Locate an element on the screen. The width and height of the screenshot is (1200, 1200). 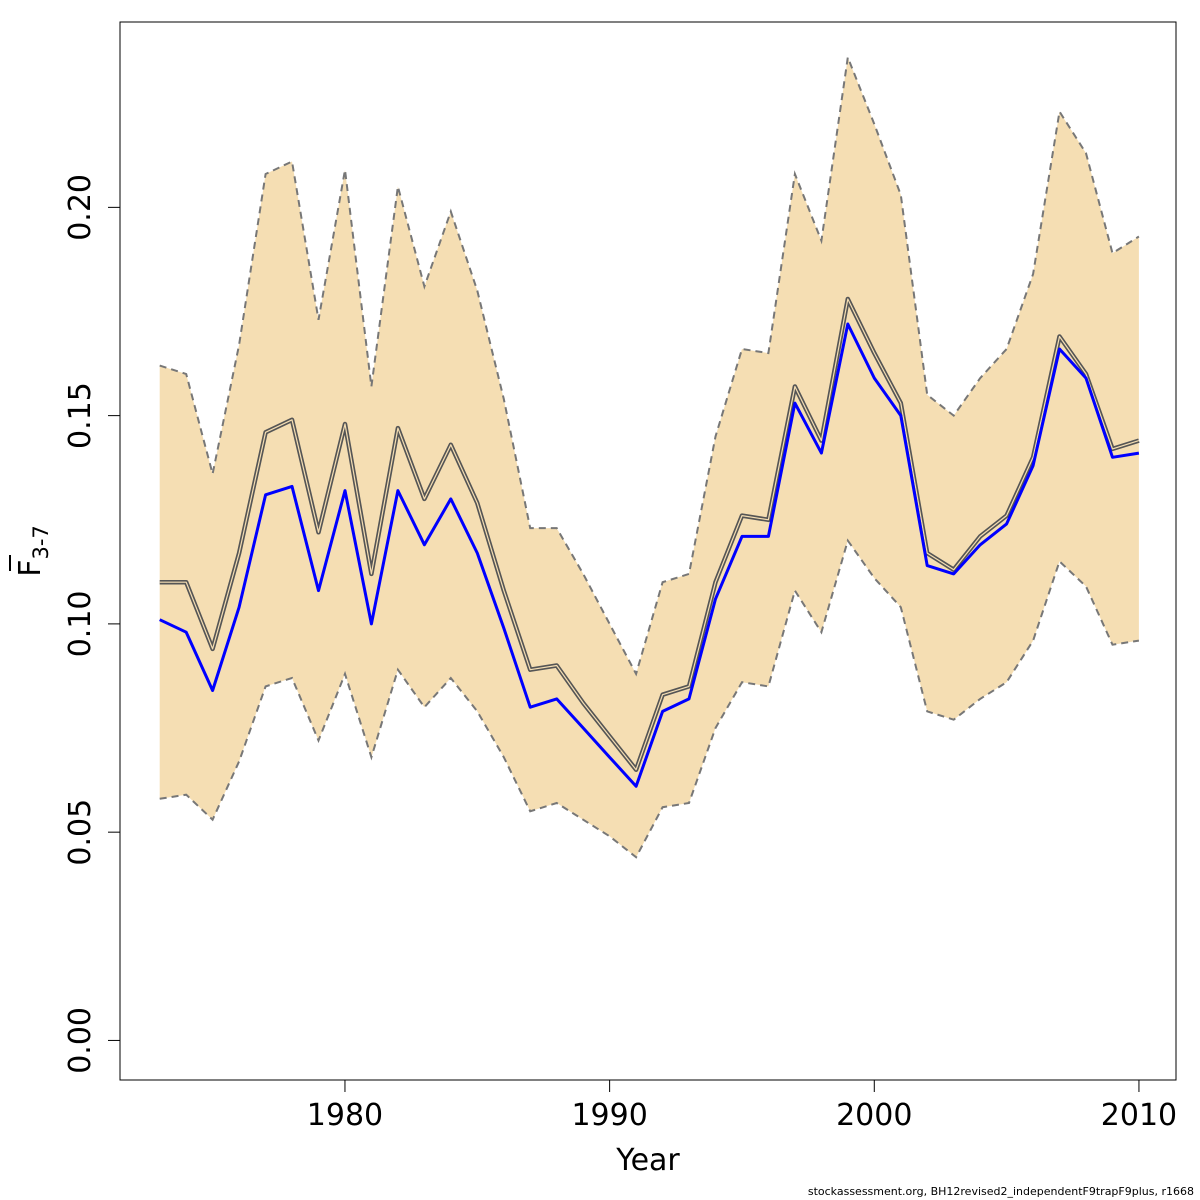
svg-text: F3-7 is located at coordinates (33, 551).